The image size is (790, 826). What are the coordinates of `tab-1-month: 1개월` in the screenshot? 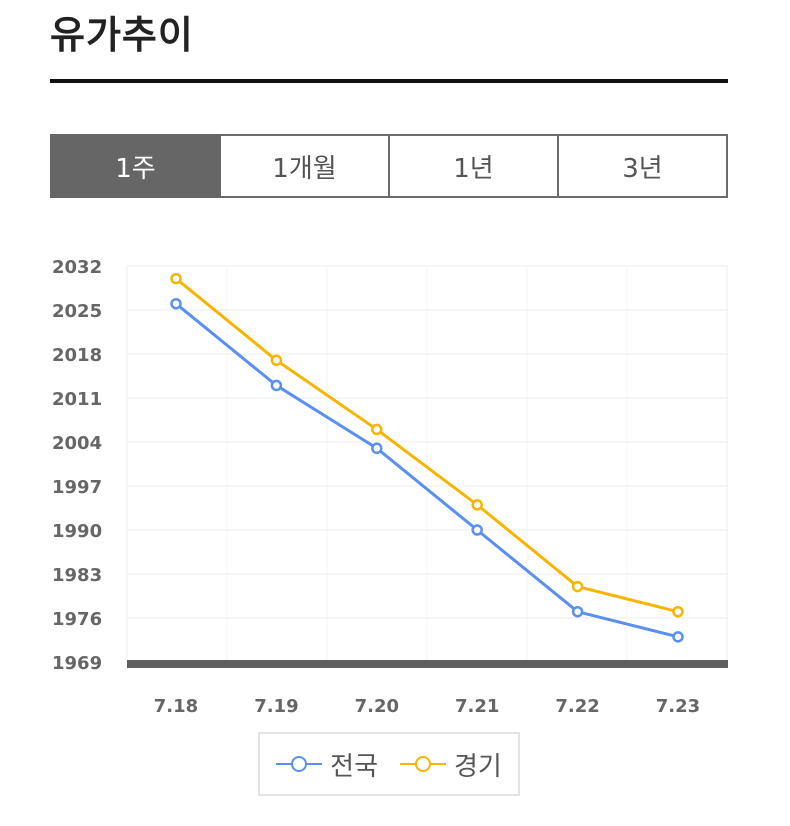 It's located at (305, 166).